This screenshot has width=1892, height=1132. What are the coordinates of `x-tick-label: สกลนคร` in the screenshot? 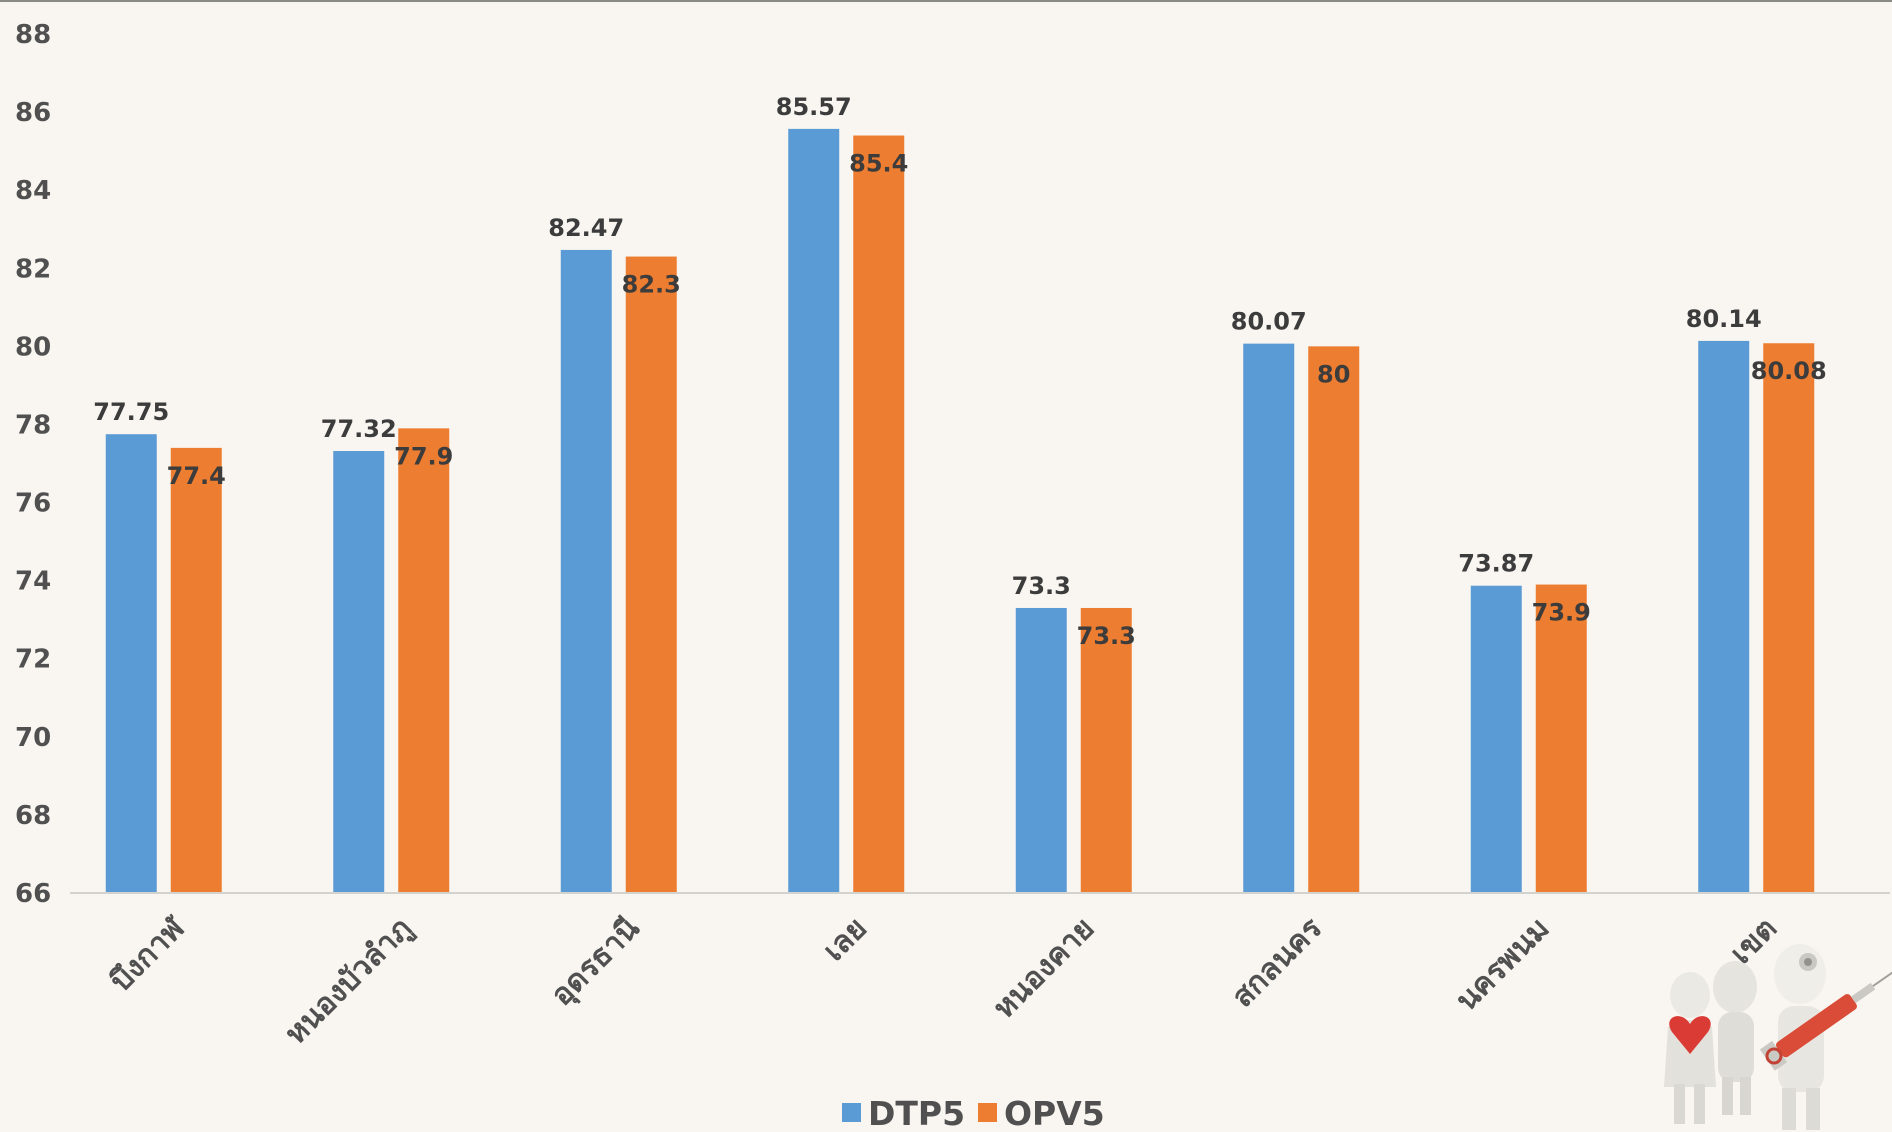 It's located at (1277, 963).